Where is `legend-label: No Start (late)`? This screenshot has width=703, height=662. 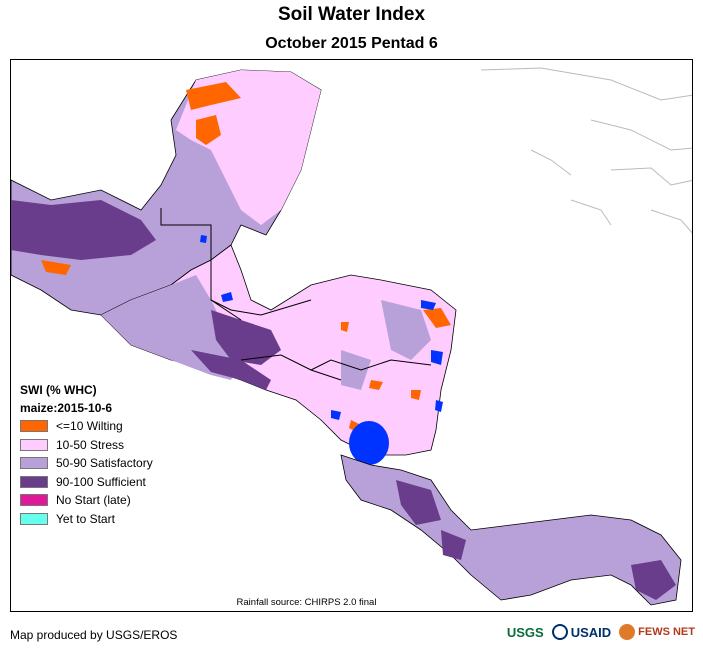
legend-label: No Start (late) is located at coordinates (93, 500).